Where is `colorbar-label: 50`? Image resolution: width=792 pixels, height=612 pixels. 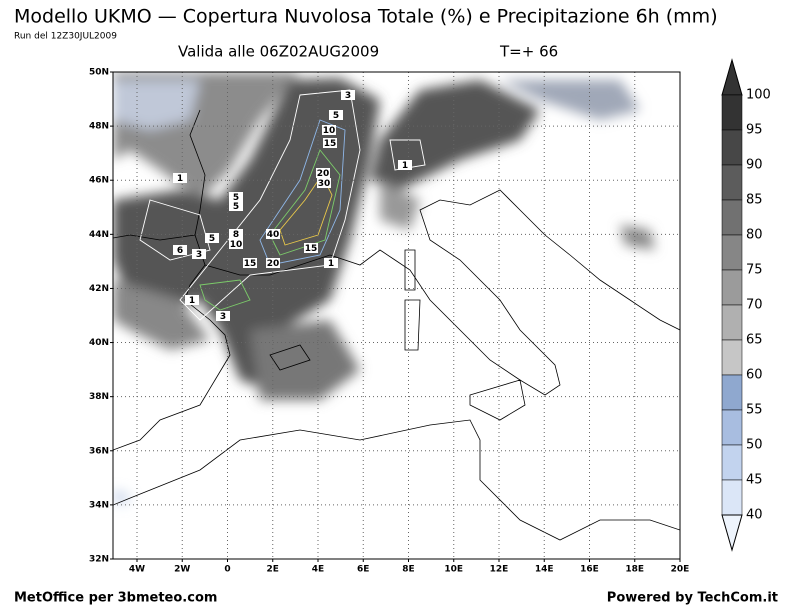
colorbar-label: 50 is located at coordinates (754, 445).